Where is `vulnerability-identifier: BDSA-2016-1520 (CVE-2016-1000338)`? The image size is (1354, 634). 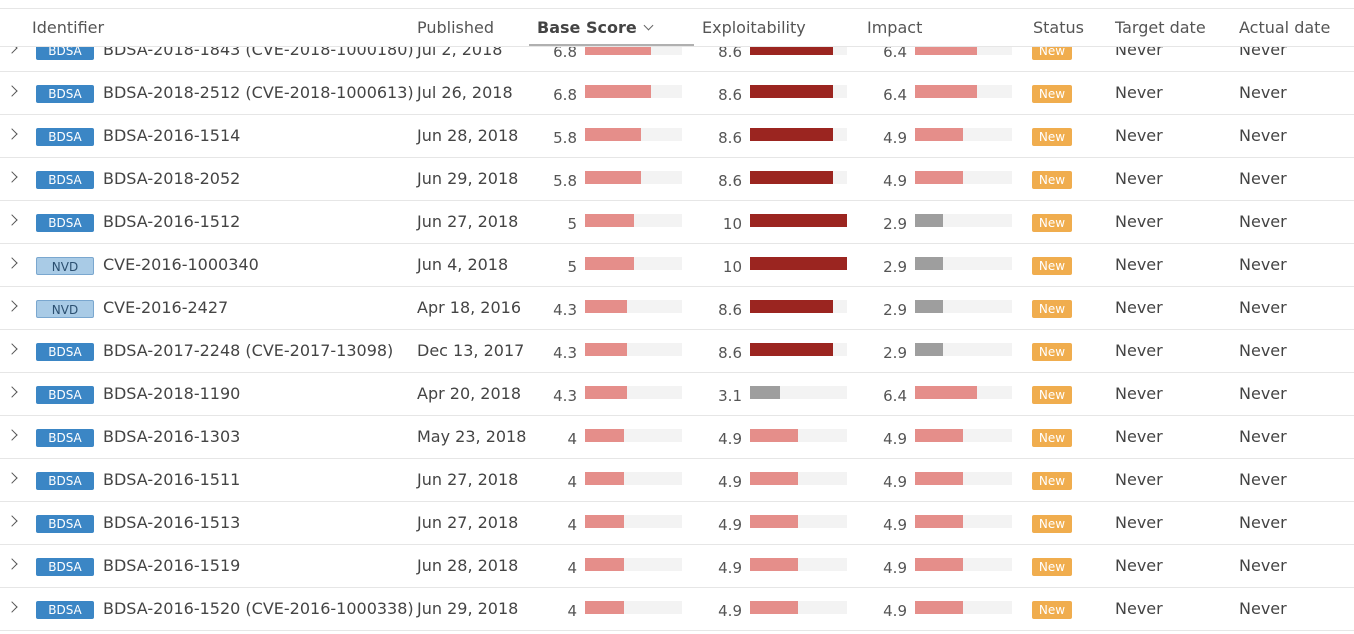 vulnerability-identifier: BDSA-2016-1520 (CVE-2016-1000338) is located at coordinates (258, 608).